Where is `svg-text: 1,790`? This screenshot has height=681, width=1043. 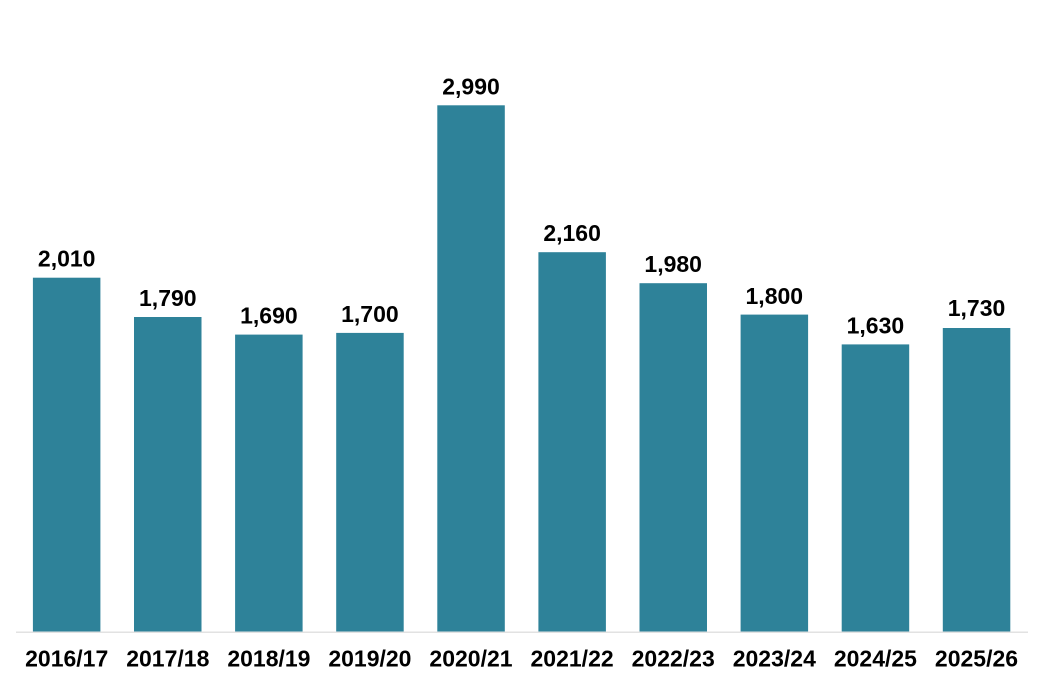
svg-text: 1,790 is located at coordinates (168, 298).